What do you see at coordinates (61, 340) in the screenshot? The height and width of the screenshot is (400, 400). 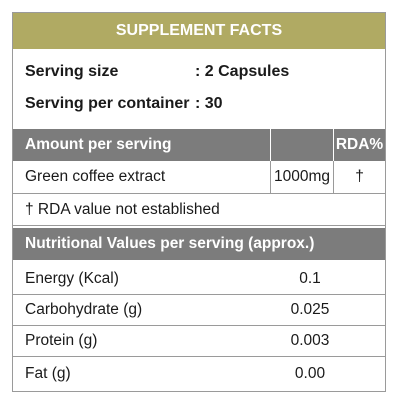 I see `nutrient-name: Protein (g)` at bounding box center [61, 340].